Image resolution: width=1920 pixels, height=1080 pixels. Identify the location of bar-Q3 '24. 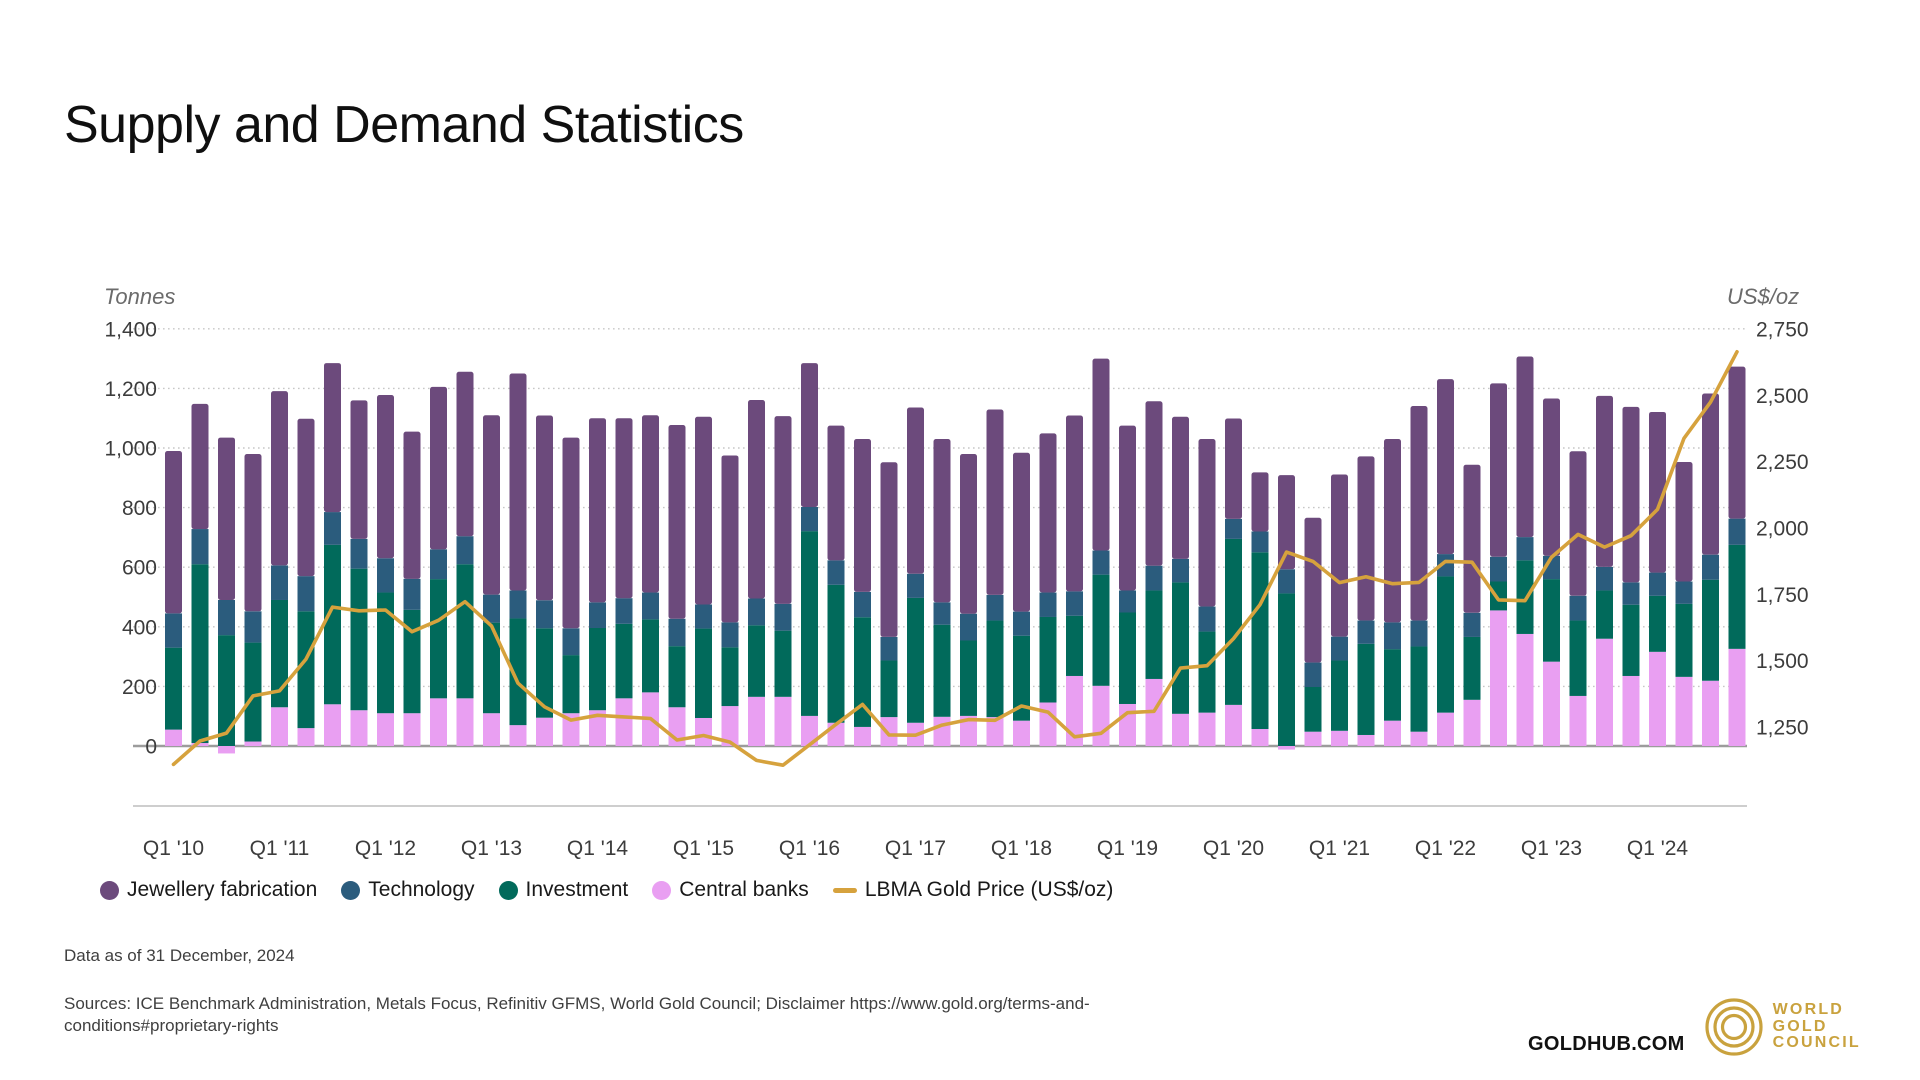
(1710, 569).